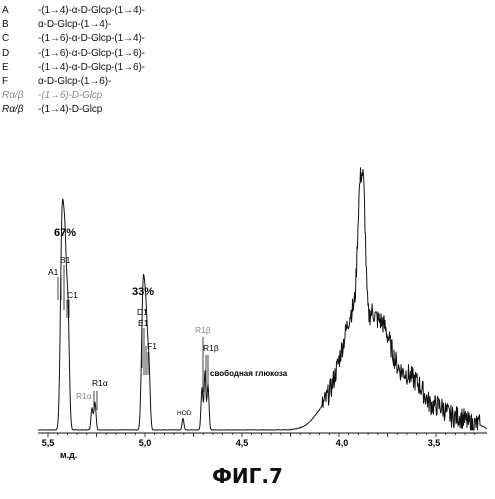  What do you see at coordinates (434, 443) in the screenshot?
I see `x-tick-label: 3,5` at bounding box center [434, 443].